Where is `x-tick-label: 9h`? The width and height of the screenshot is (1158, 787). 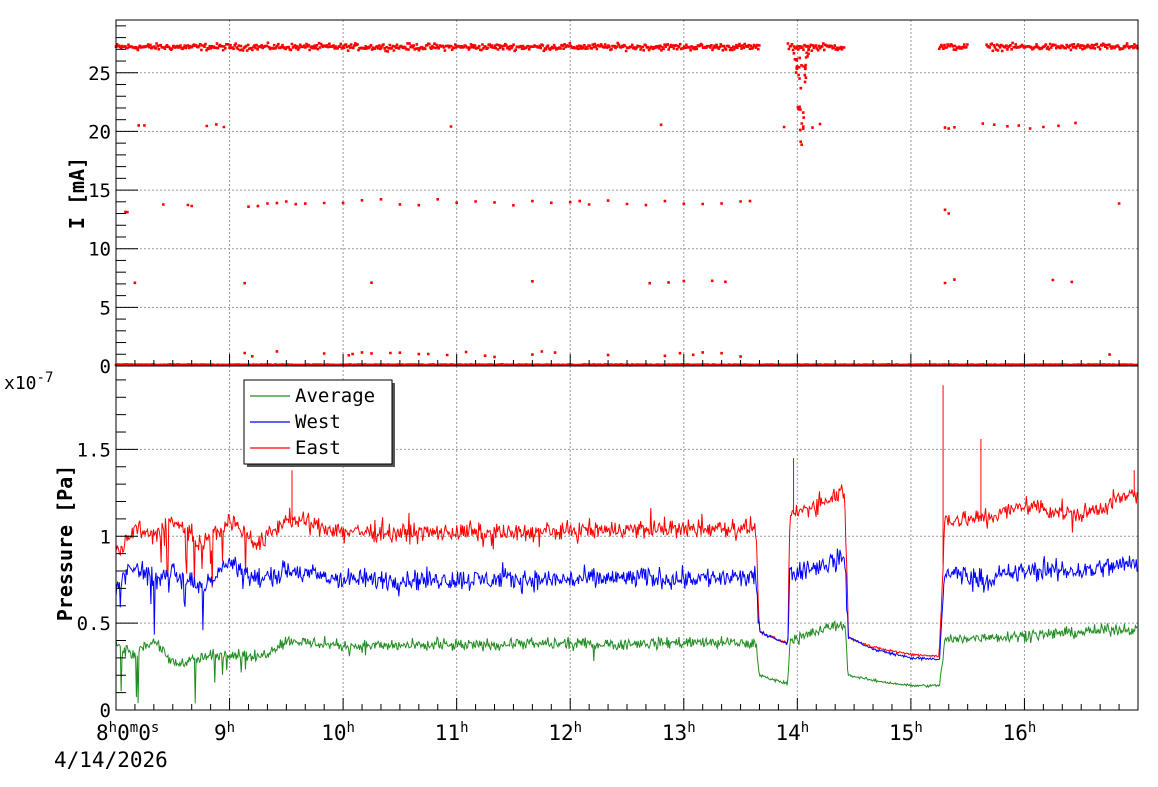
x-tick-label: 9h is located at coordinates (224, 732).